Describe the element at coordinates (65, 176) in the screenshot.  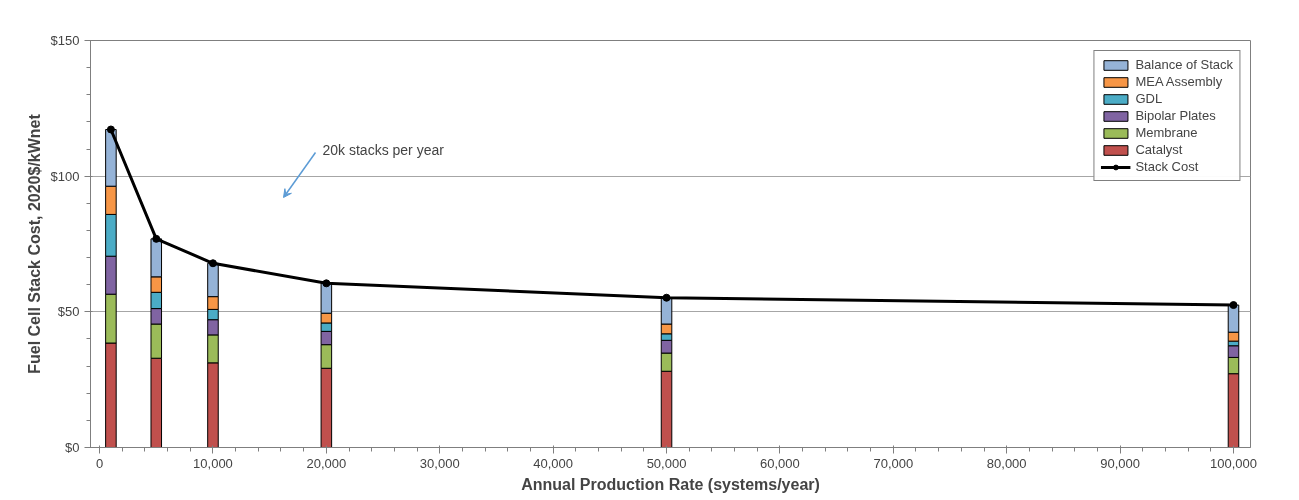
I see `y-tick-label: $100` at that location.